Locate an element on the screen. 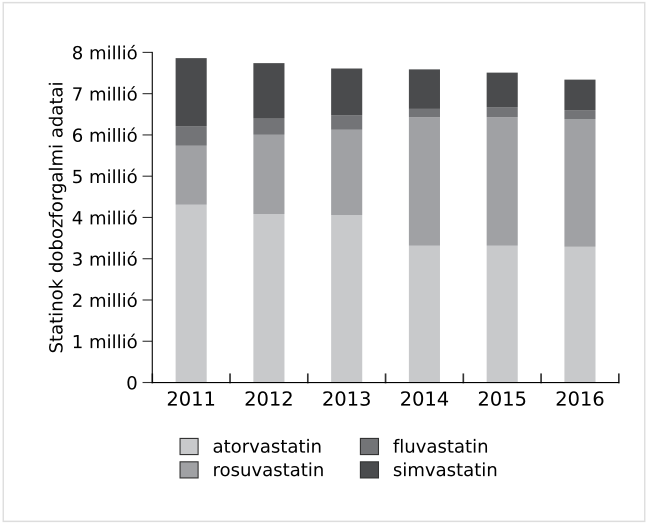 The width and height of the screenshot is (648, 524). y-tick-label: 8 millió is located at coordinates (104, 52).